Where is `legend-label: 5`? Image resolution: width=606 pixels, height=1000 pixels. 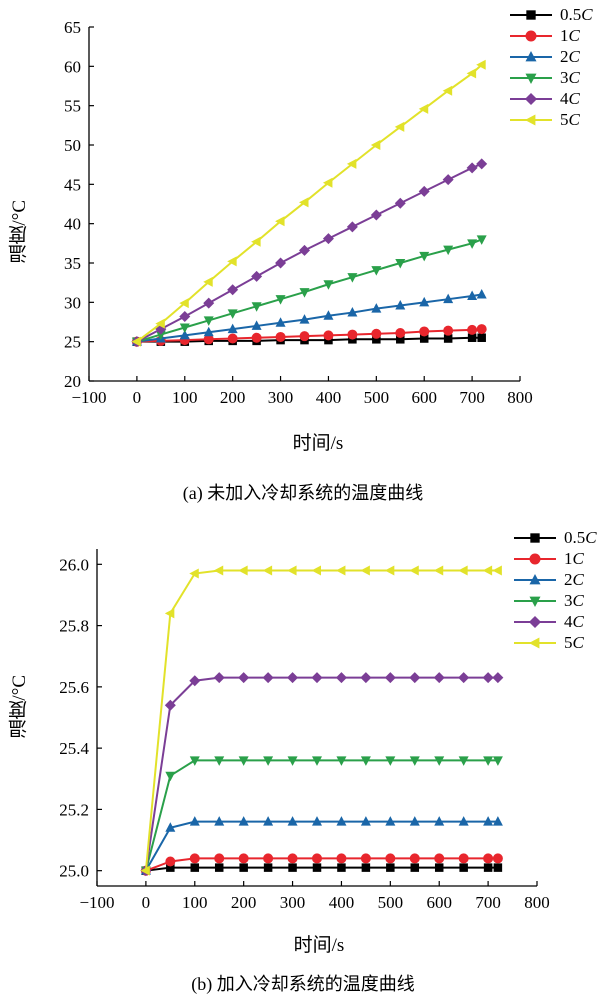 legend-label: 5 is located at coordinates (564, 119).